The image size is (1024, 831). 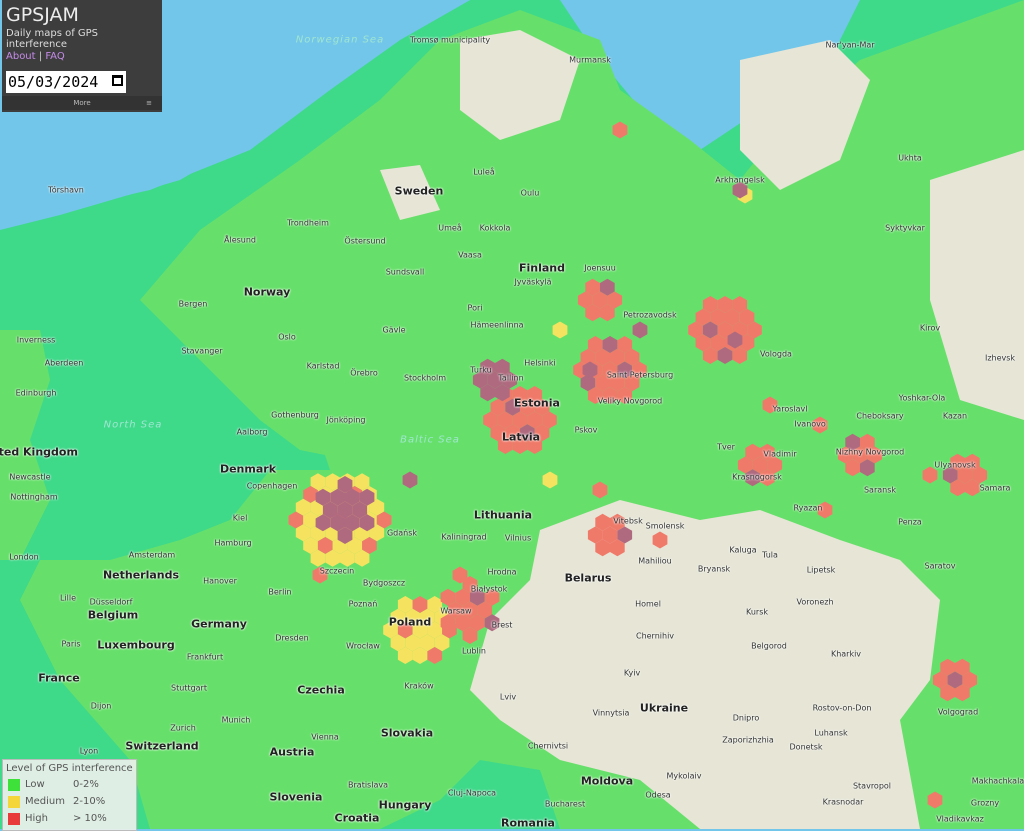 I want to click on about-link: About, so click(x=21, y=56).